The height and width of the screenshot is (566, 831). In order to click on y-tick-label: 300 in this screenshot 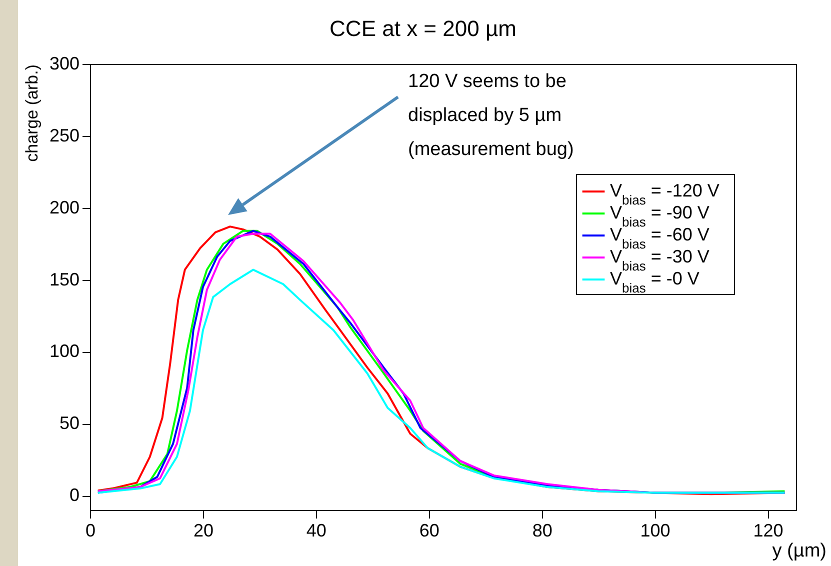, I will do `click(64, 64)`.